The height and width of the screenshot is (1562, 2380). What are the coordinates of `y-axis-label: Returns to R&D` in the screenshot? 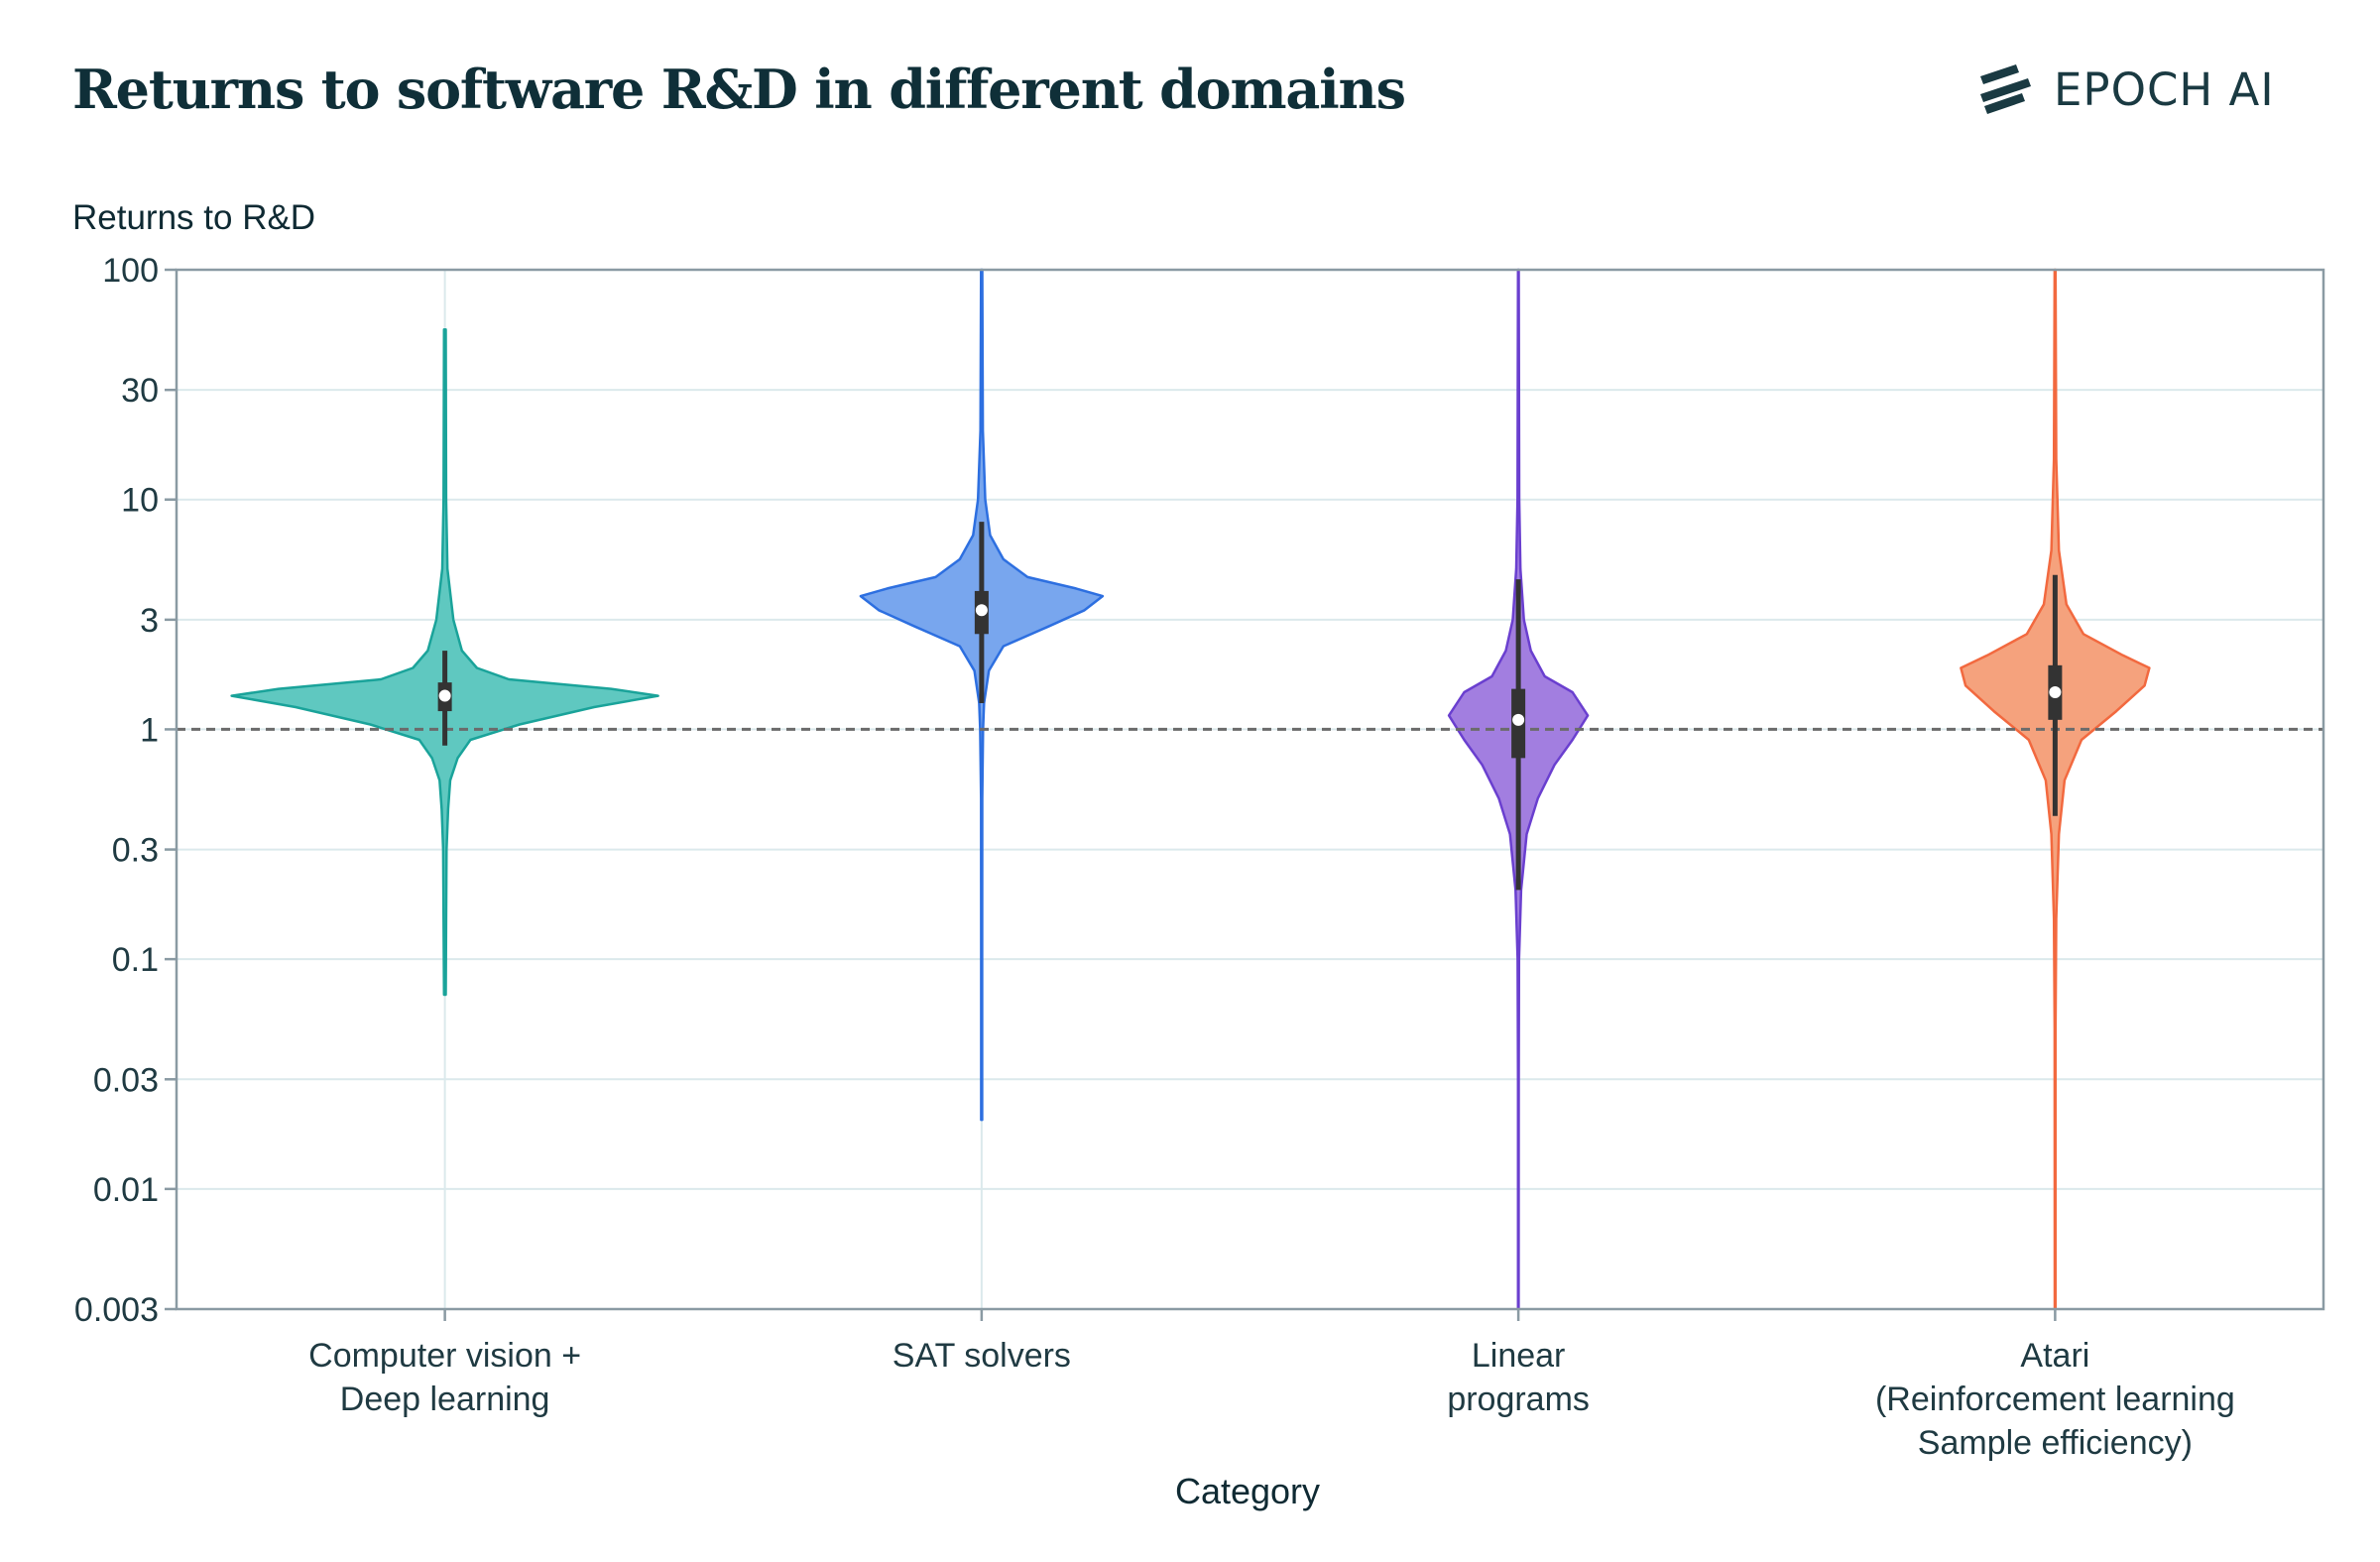 It's located at (194, 217).